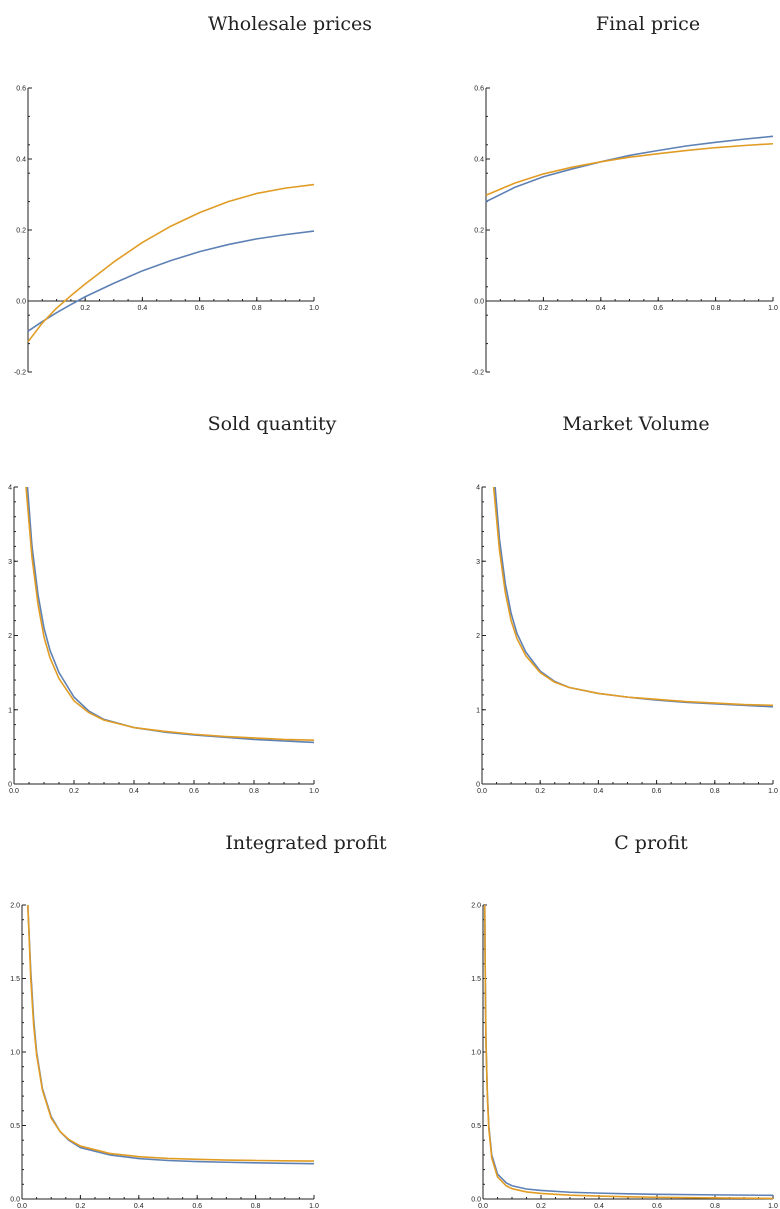 Image resolution: width=780 pixels, height=1209 pixels. Describe the element at coordinates (648, 24) in the screenshot. I see `chart-title: Final price` at that location.